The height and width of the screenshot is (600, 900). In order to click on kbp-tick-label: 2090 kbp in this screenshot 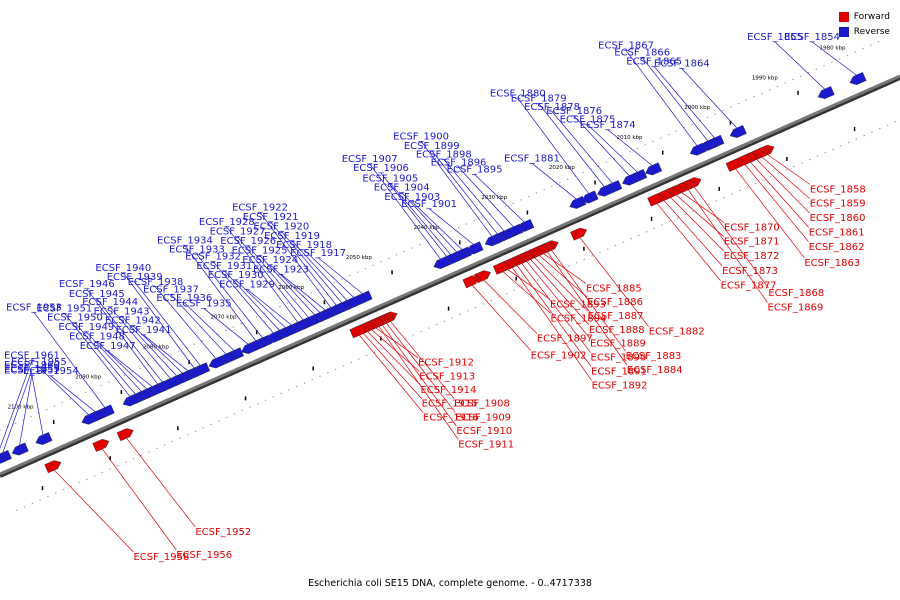, I will do `click(88, 378)`.